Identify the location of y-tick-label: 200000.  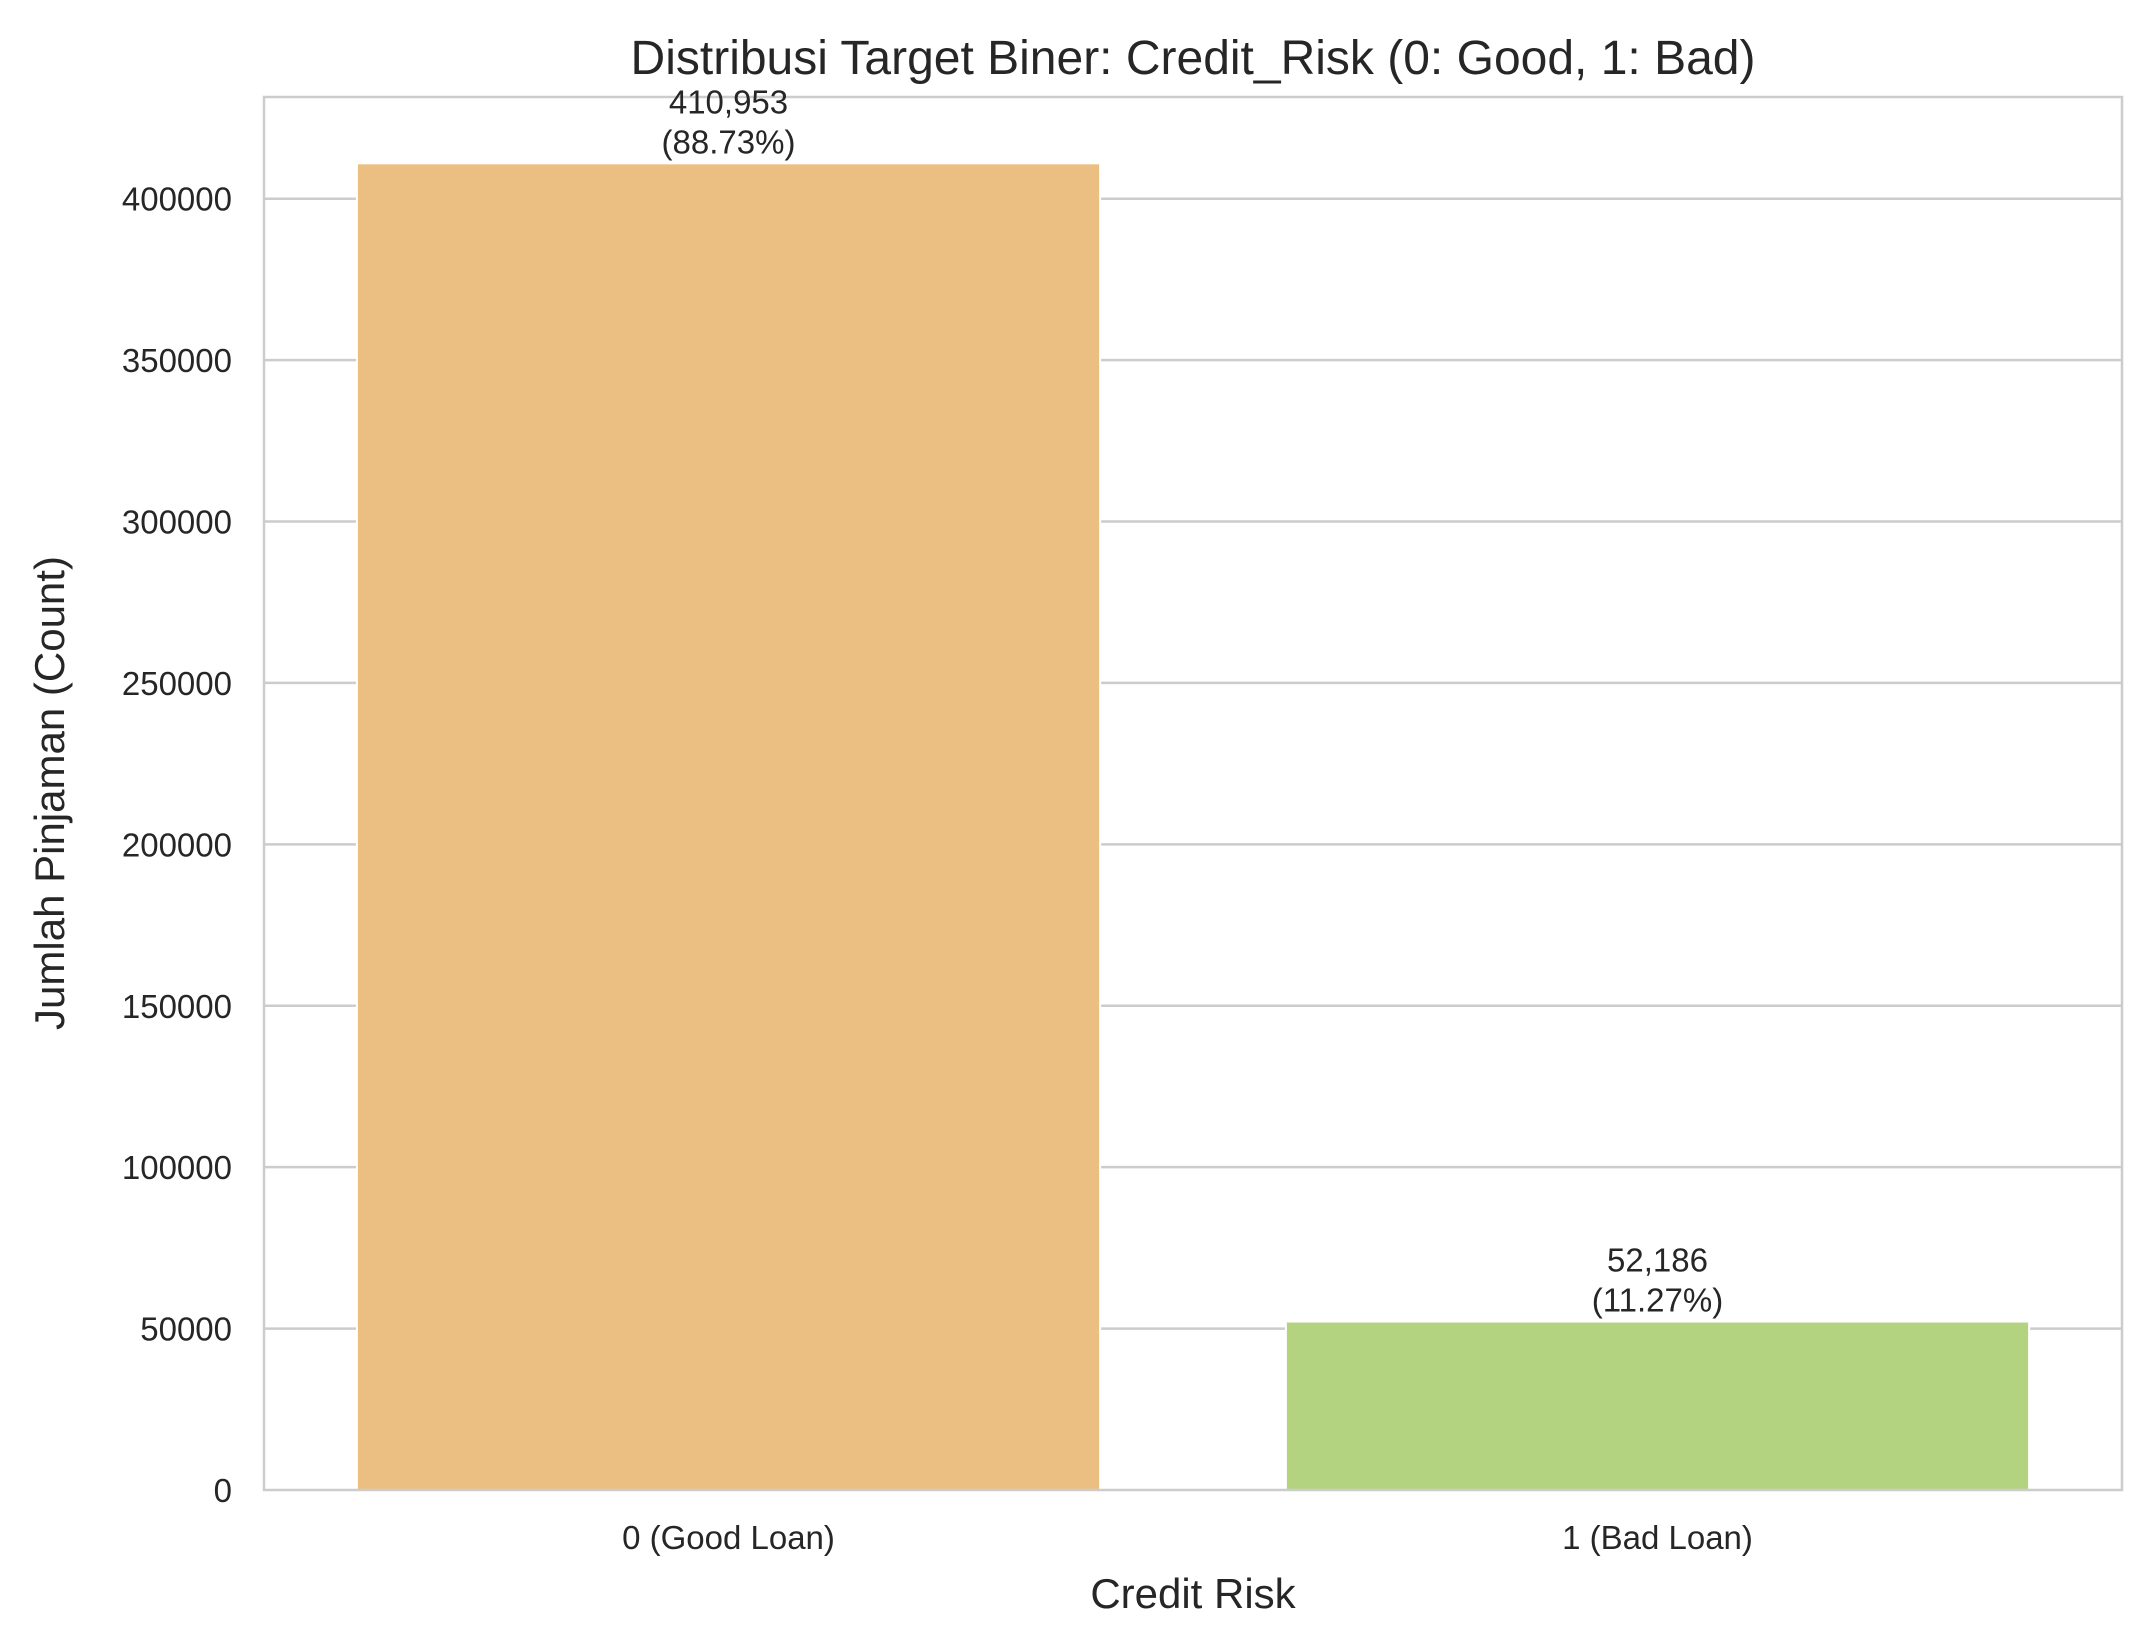
(177, 844).